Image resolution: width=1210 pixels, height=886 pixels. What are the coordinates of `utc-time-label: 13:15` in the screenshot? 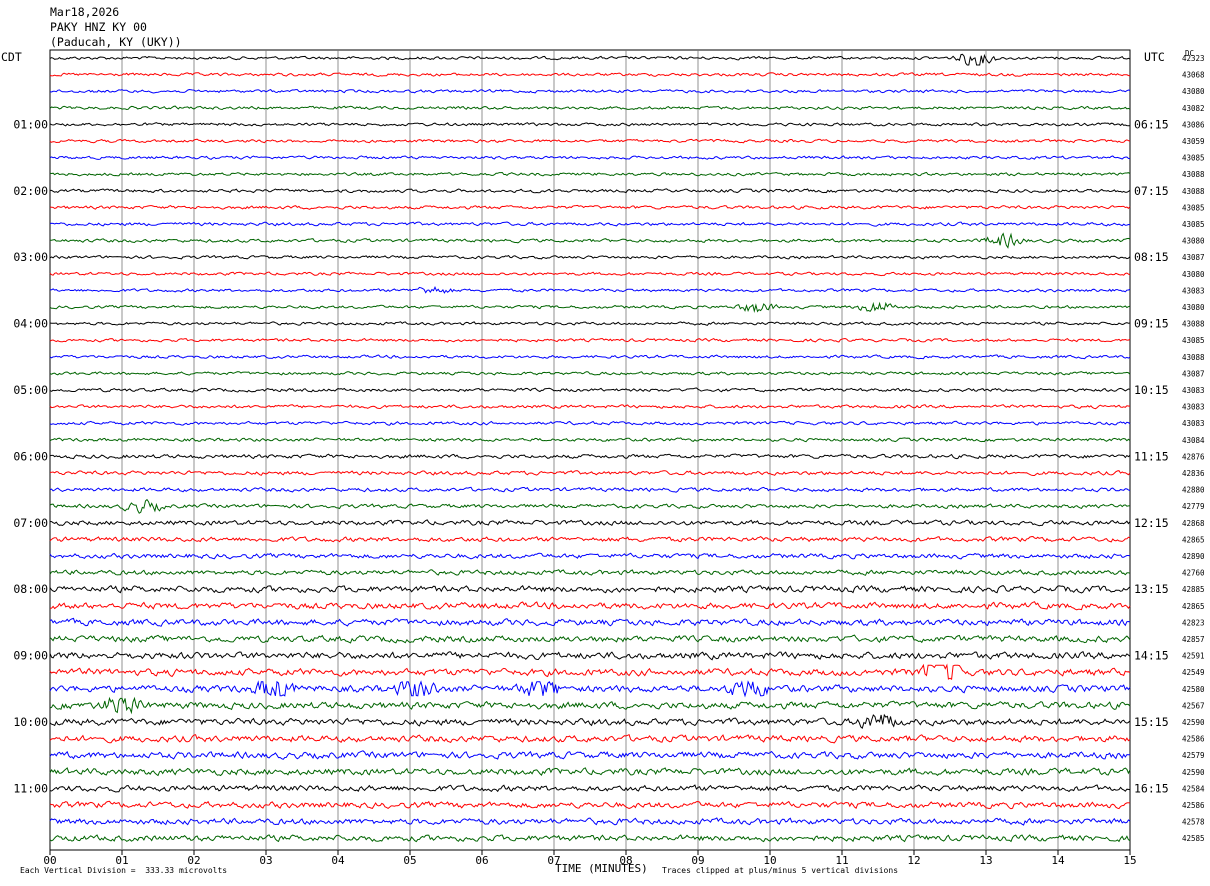 It's located at (1151, 589).